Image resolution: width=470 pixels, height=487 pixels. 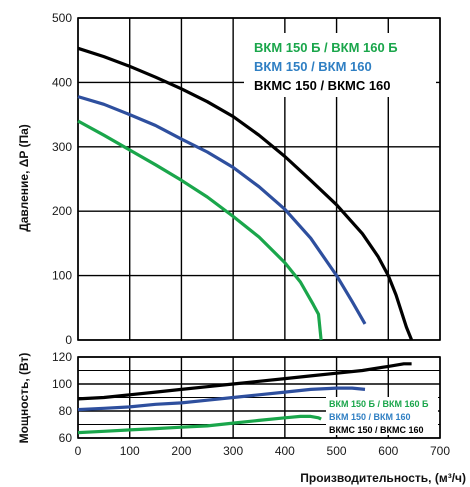 What do you see at coordinates (62, 82) in the screenshot?
I see `pressure-y-tick-label: 400` at bounding box center [62, 82].